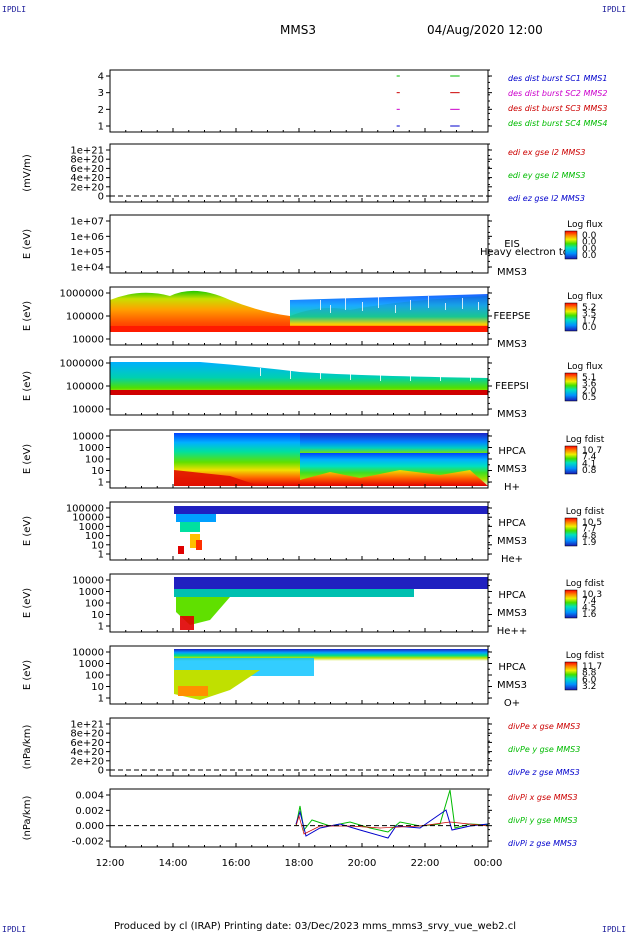 This screenshot has height=934, width=630. I want to click on feepsi-cbar-tick: 0.5, so click(589, 398).